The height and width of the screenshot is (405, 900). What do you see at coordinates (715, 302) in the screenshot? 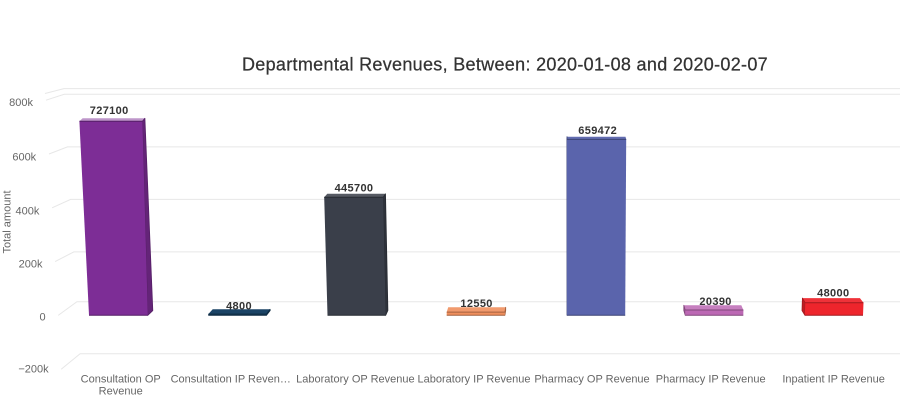
I see `svg-text: 20390` at bounding box center [715, 302].